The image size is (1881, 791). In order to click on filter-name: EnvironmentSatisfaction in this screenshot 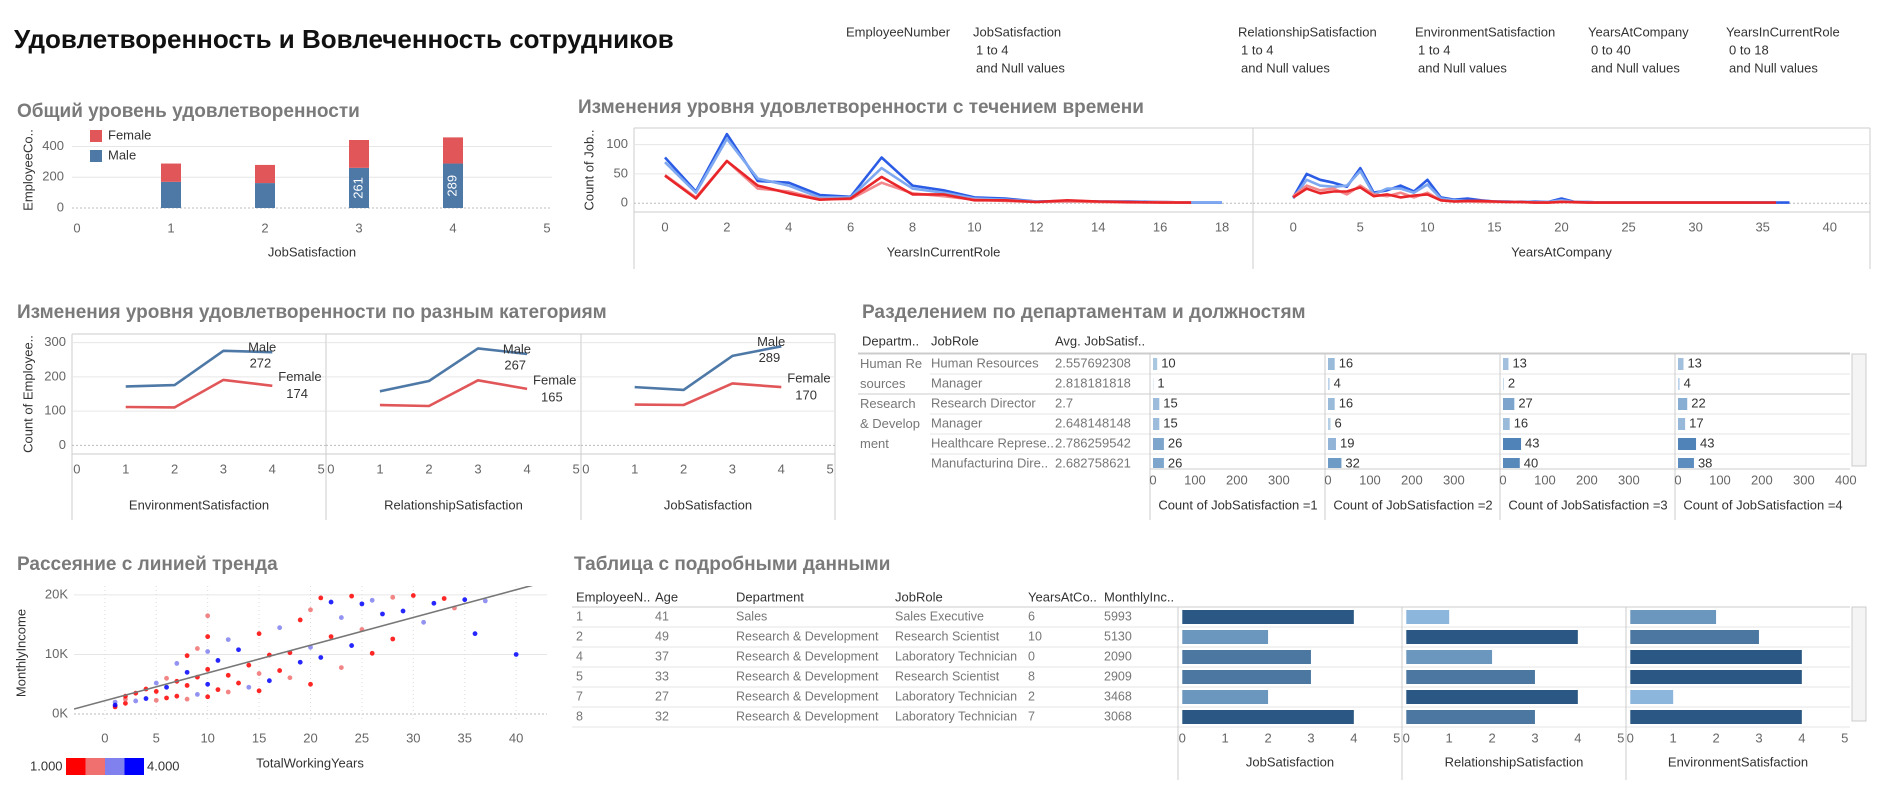, I will do `click(1485, 31)`.